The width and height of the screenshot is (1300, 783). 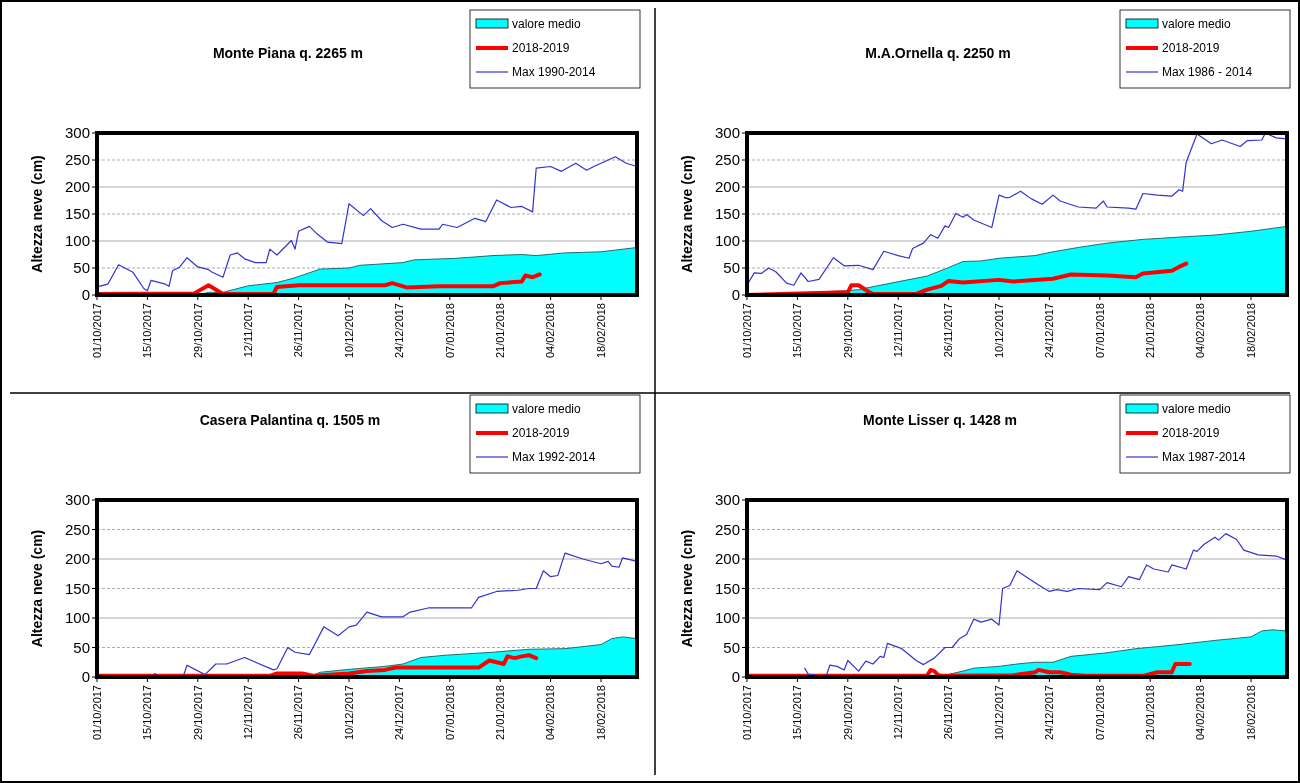 I want to click on chart-title: Monte Piana q. 2265 m, so click(x=288, y=53).